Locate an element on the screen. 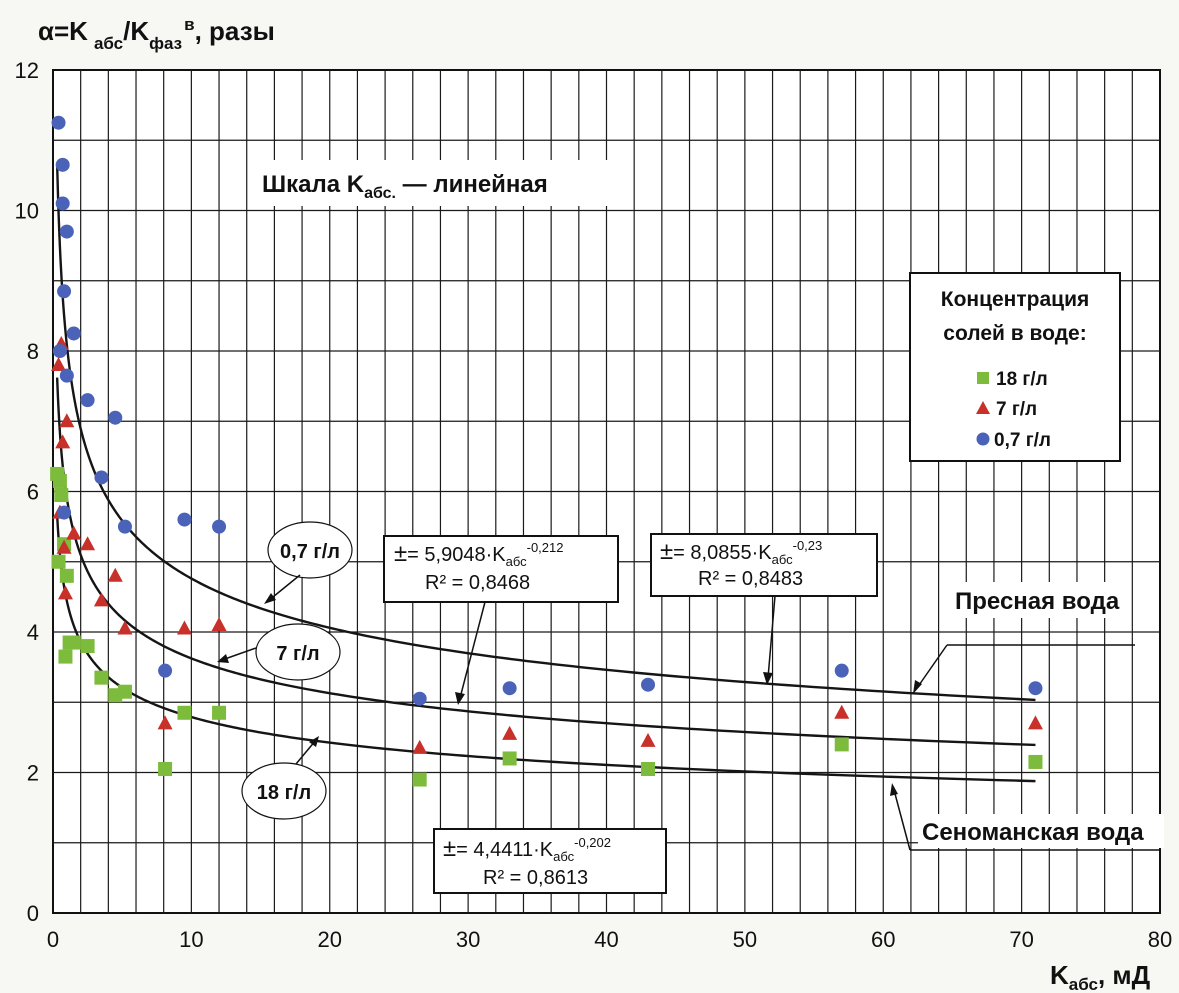 This screenshot has height=993, width=1179. y-tick-labels: 0 2 4 6 8 10 12 is located at coordinates (27, 492).